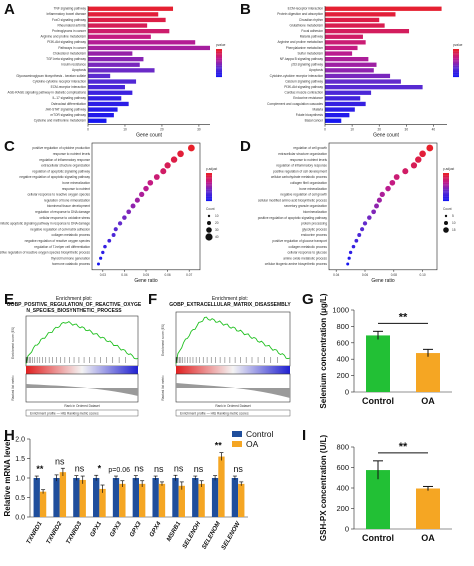 The image size is (474, 566). Describe the element at coordinates (163, 388) in the screenshot. I see `gsea-f-ylabel-bottom: Ranked list metric` at that location.